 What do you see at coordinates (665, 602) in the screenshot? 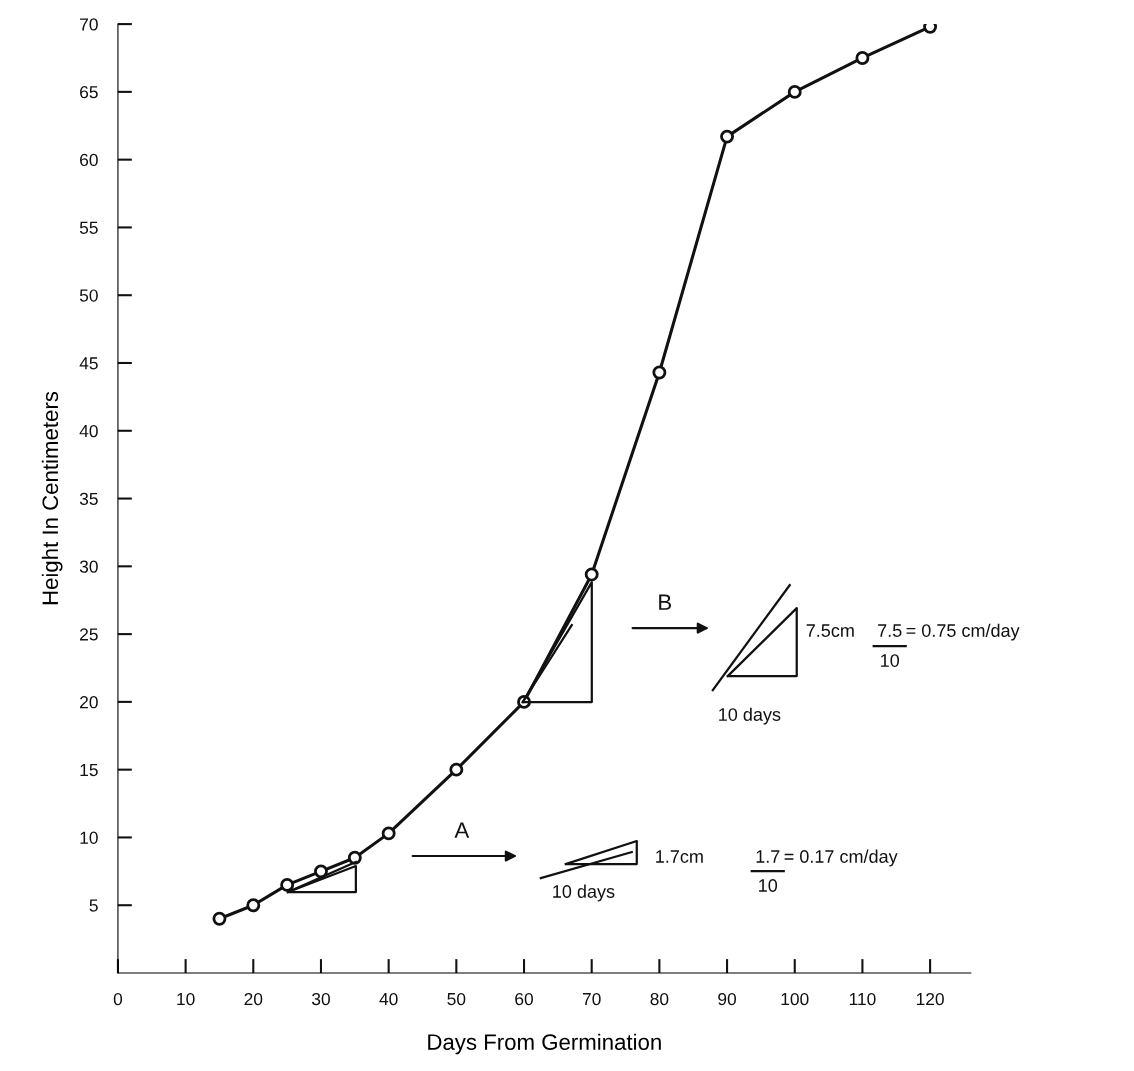
I see `annotation: B` at bounding box center [665, 602].